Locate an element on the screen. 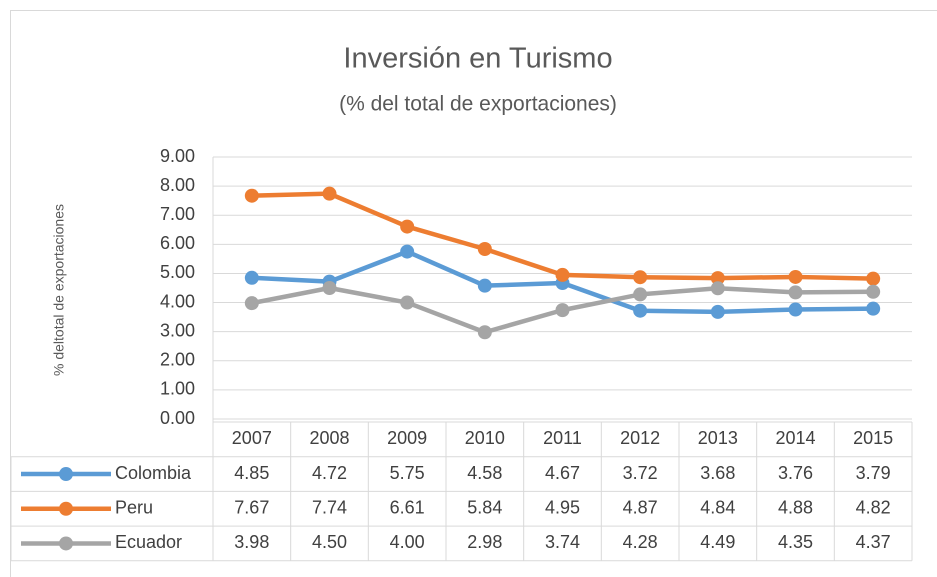 The height and width of the screenshot is (577, 937). table-value: 3.76 is located at coordinates (795, 473).